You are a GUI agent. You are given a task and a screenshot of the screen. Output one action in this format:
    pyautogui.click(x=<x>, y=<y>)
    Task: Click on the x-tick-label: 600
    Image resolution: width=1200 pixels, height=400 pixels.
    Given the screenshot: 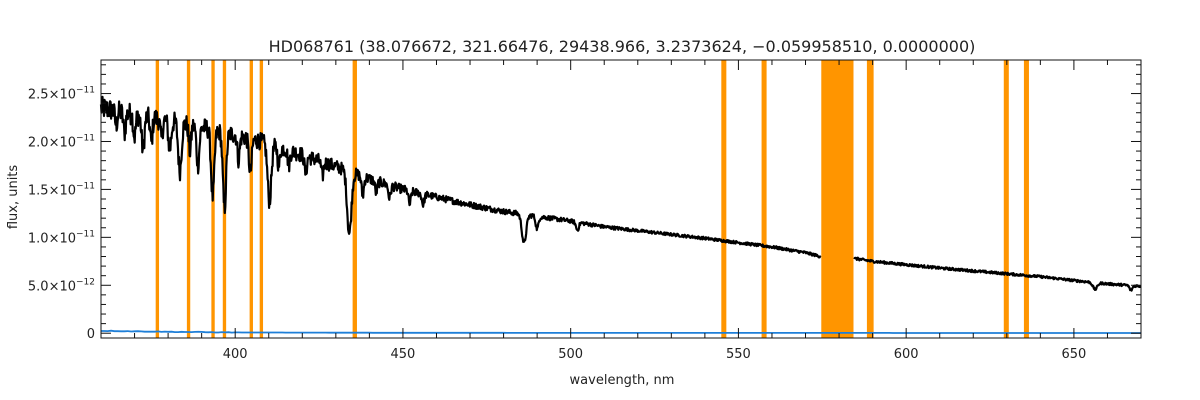 What is the action you would take?
    pyautogui.click(x=906, y=354)
    